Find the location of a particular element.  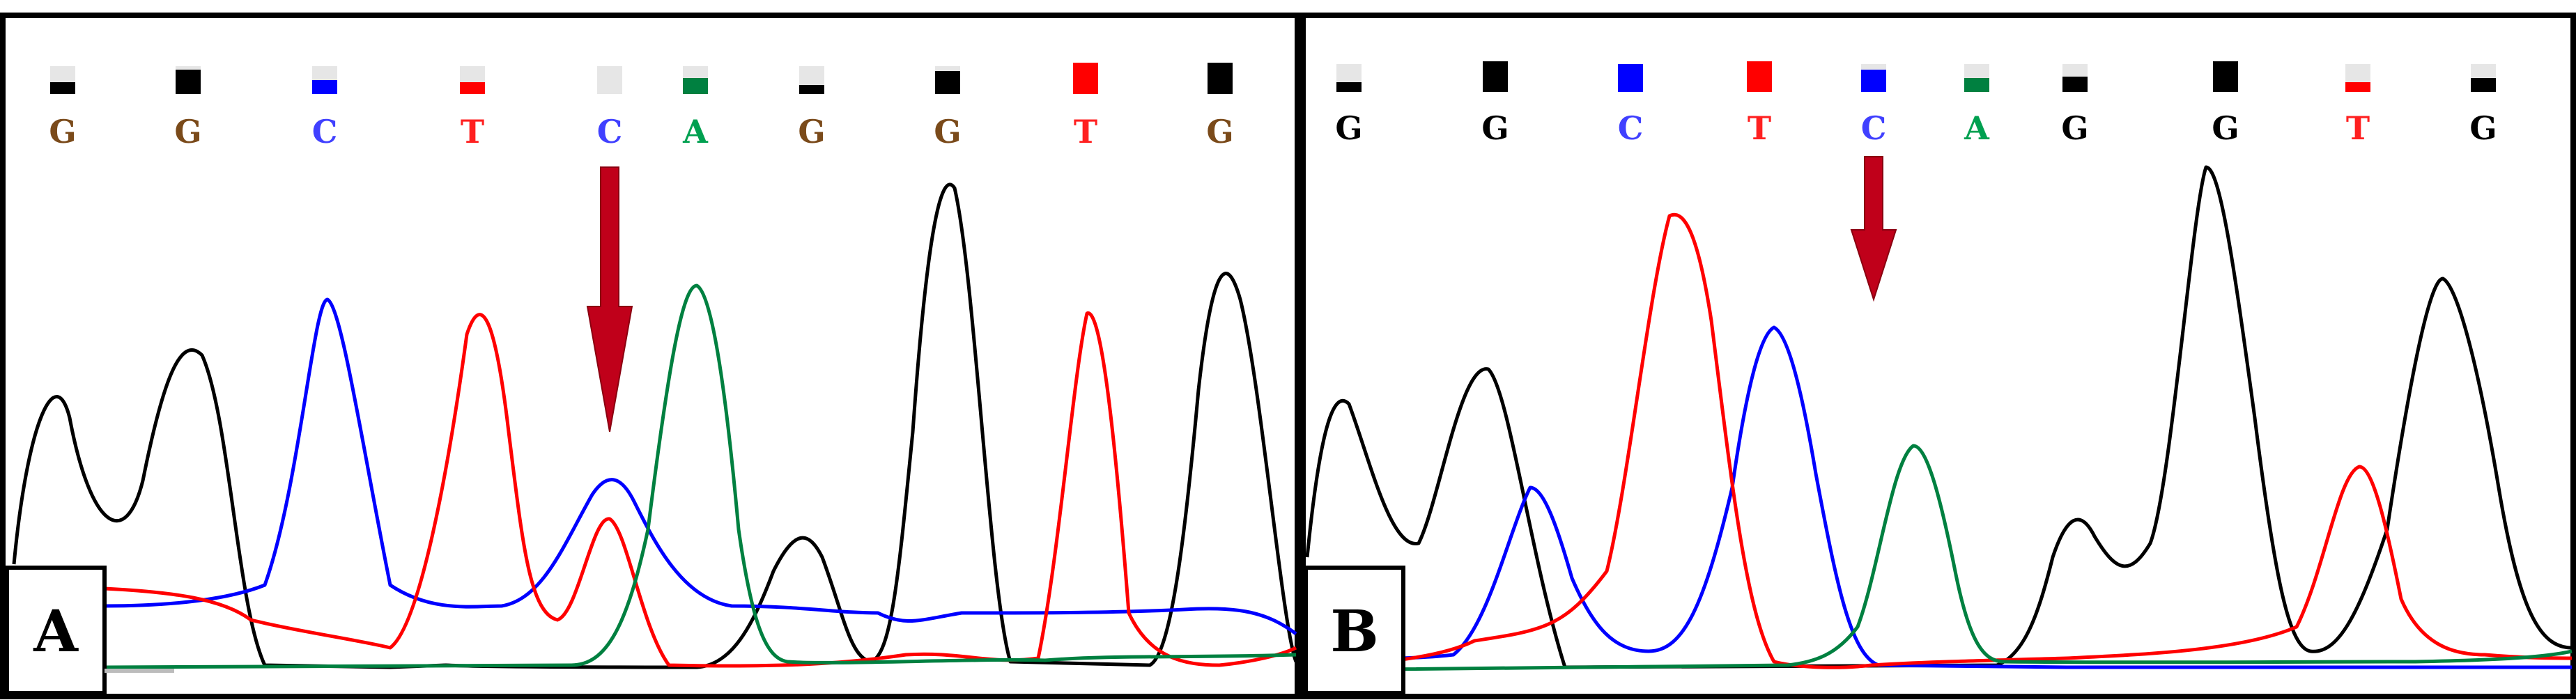

mutation-arrow-b is located at coordinates (1873, 229).